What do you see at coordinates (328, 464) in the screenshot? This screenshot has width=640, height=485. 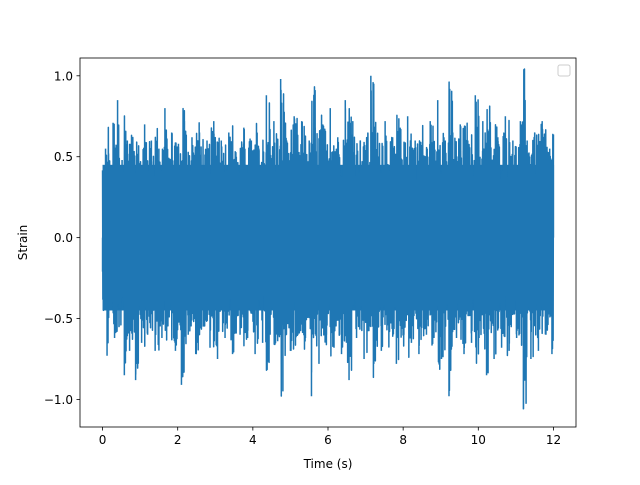 I see `x-axis-label: Time (s)` at bounding box center [328, 464].